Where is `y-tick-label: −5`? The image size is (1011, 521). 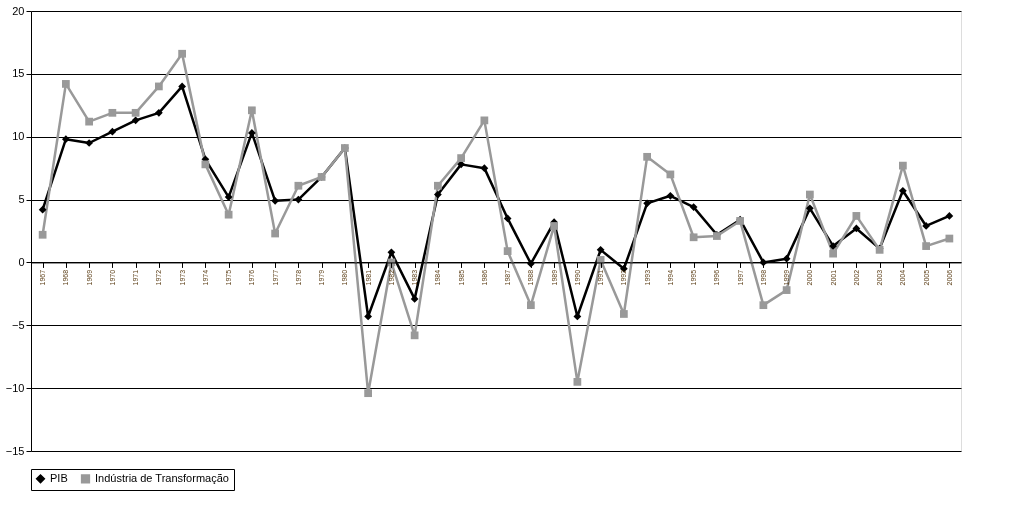 y-tick-label: −5 is located at coordinates (18, 324).